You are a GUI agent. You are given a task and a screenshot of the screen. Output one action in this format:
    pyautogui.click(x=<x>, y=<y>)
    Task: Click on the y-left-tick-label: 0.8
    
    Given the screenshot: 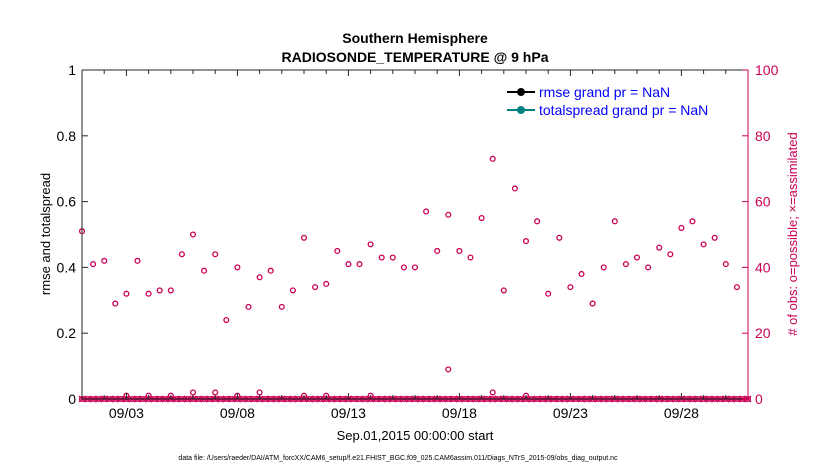 What is the action you would take?
    pyautogui.click(x=67, y=136)
    